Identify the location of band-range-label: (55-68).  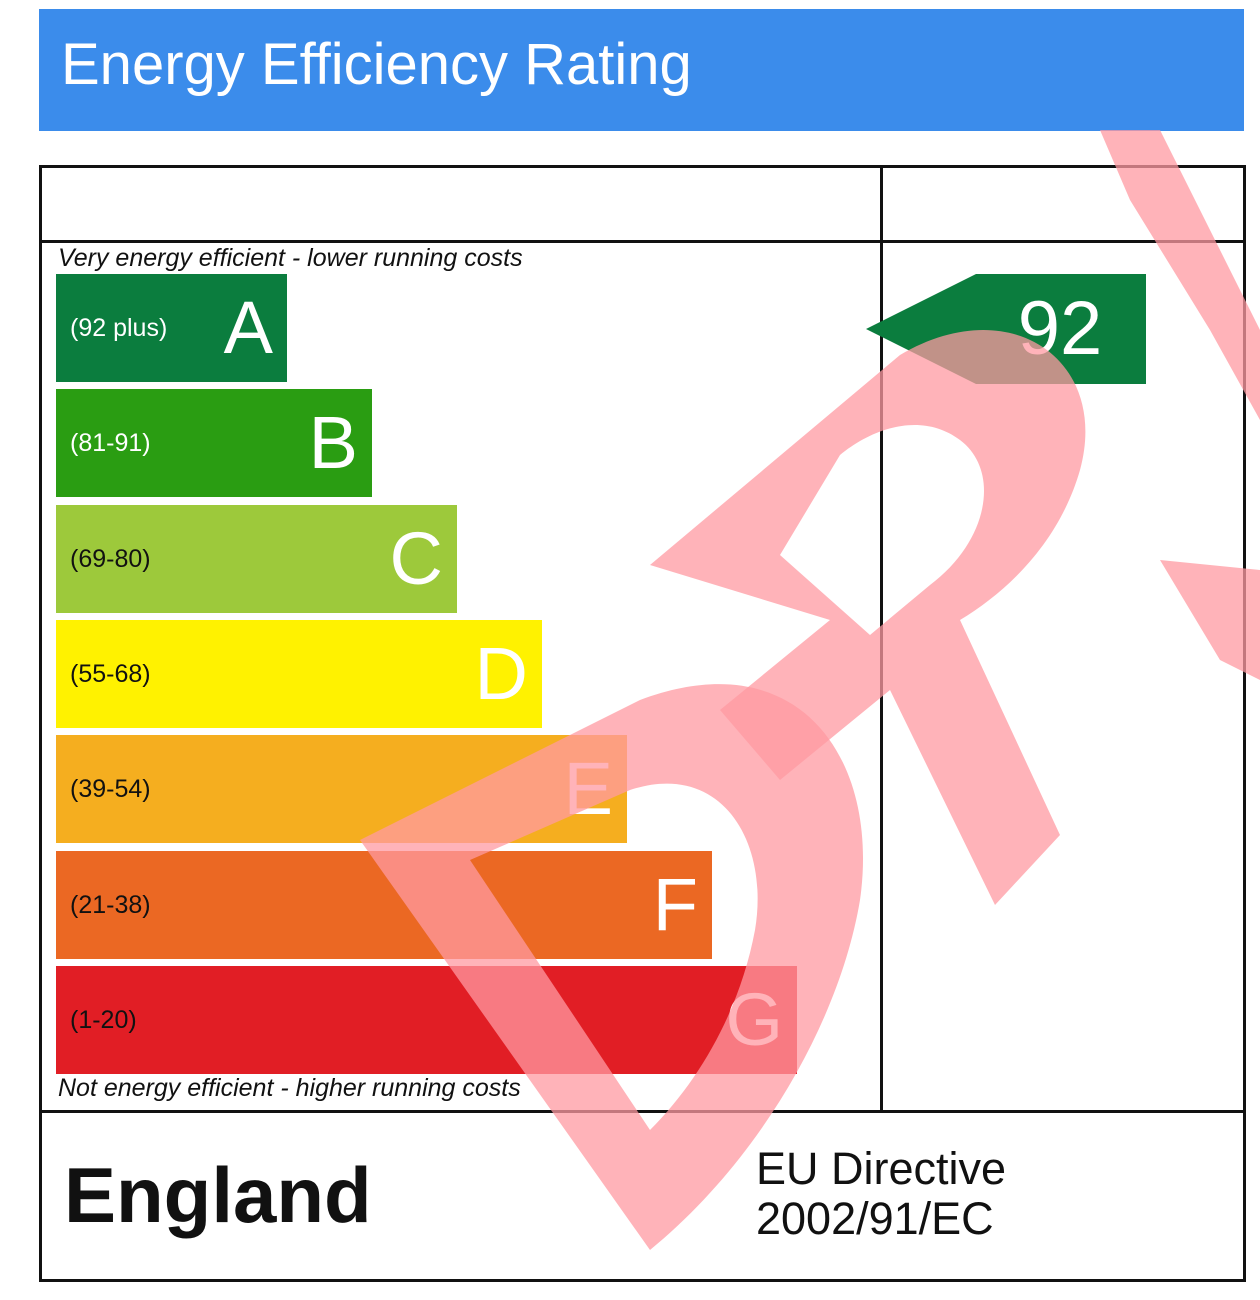
(110, 673).